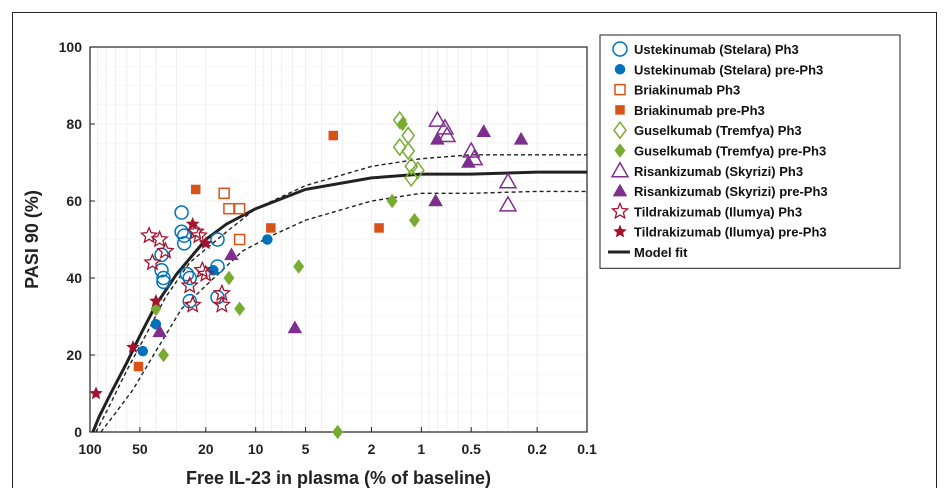 This screenshot has width=950, height=489. Describe the element at coordinates (620, 231) in the screenshot. I see `legend-marker-tildrakizumab-ilumya-pre-ph3` at that location.